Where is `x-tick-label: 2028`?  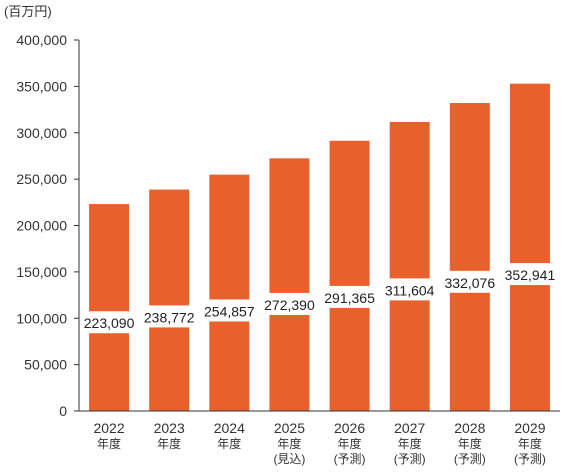
x-tick-label: 2028 is located at coordinates (469, 428).